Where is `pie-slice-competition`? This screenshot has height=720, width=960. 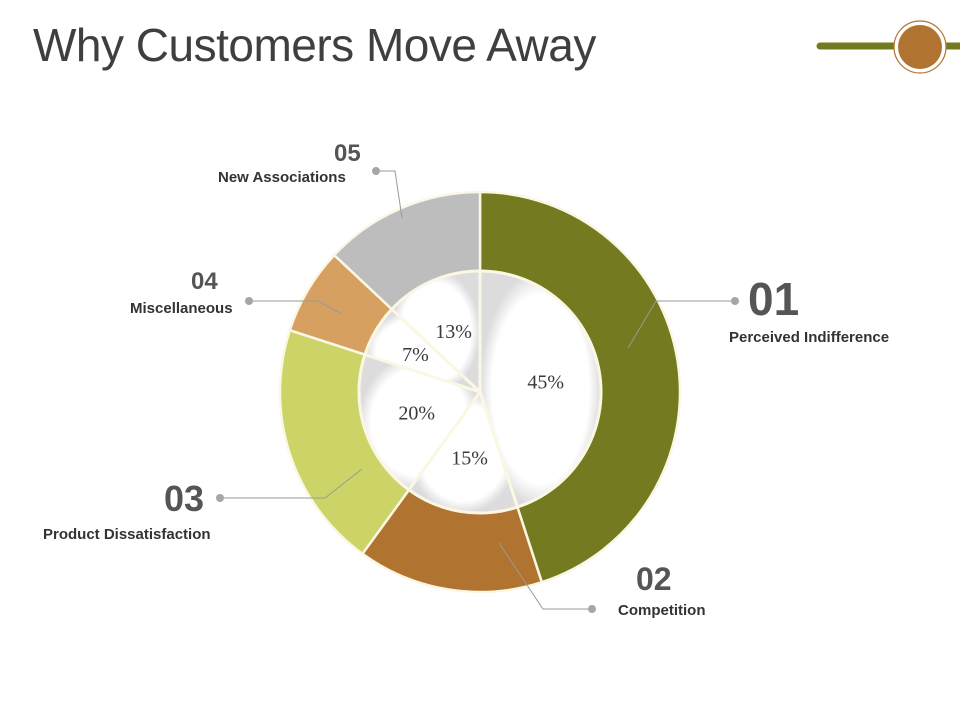
pie-slice-competition is located at coordinates (463, 451).